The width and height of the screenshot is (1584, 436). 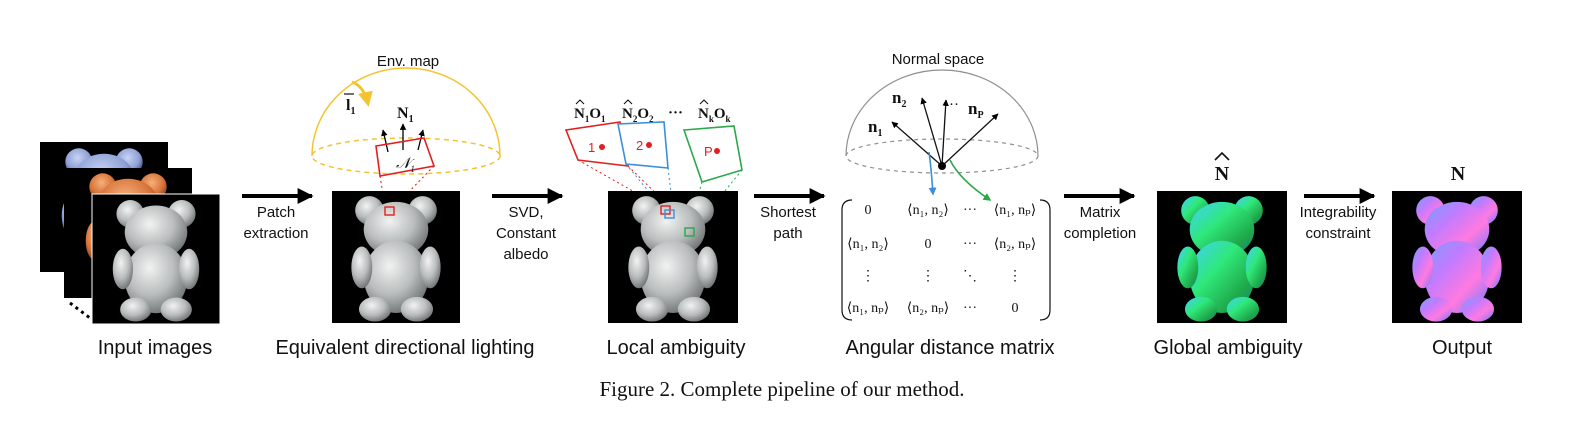 What do you see at coordinates (717, 151) in the screenshot?
I see `patch-dot-p` at bounding box center [717, 151].